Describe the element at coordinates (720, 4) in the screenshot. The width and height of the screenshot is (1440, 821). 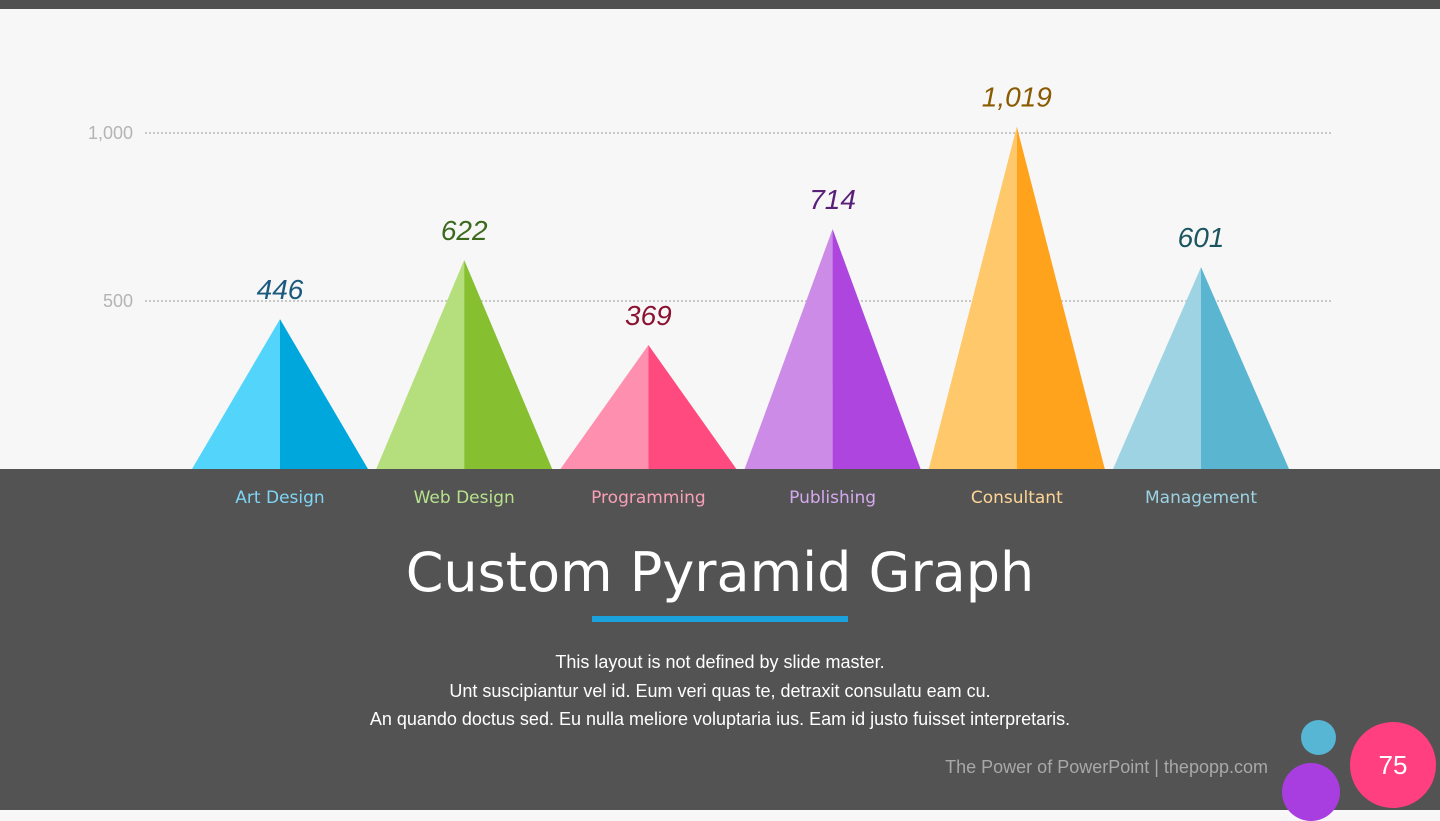
I see `top-bar` at that location.